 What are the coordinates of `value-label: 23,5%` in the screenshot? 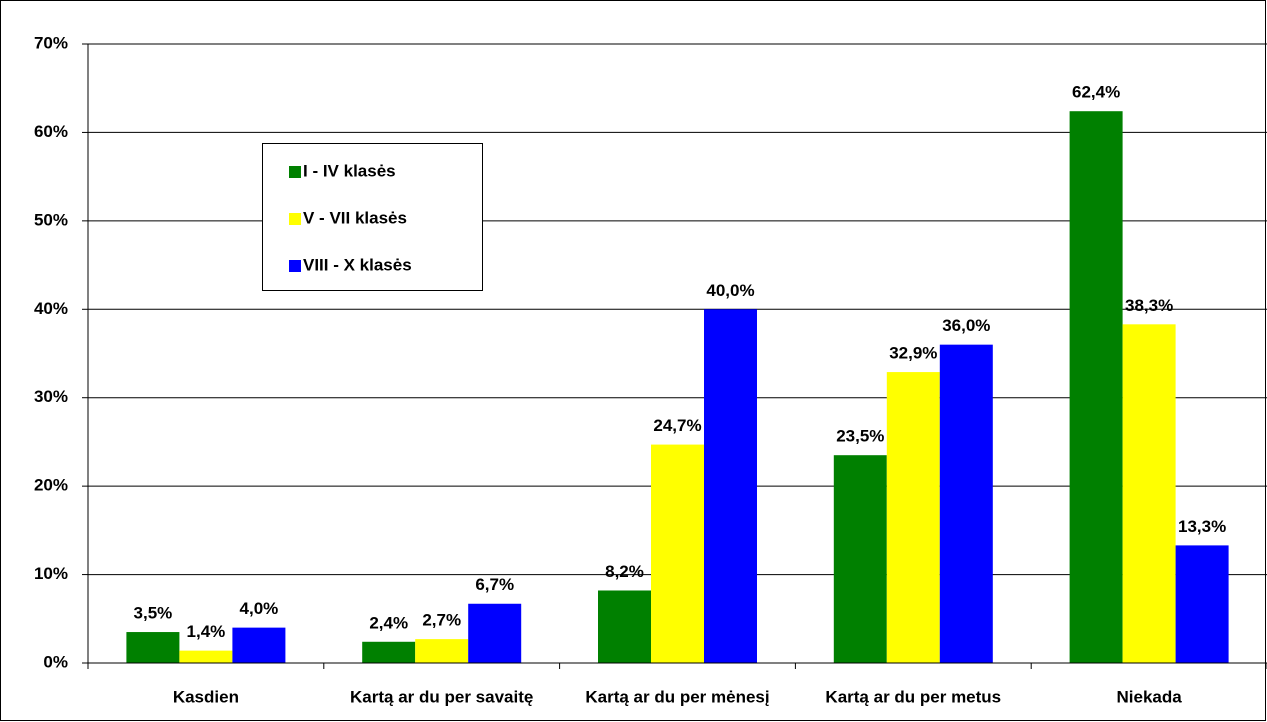 It's located at (860, 436).